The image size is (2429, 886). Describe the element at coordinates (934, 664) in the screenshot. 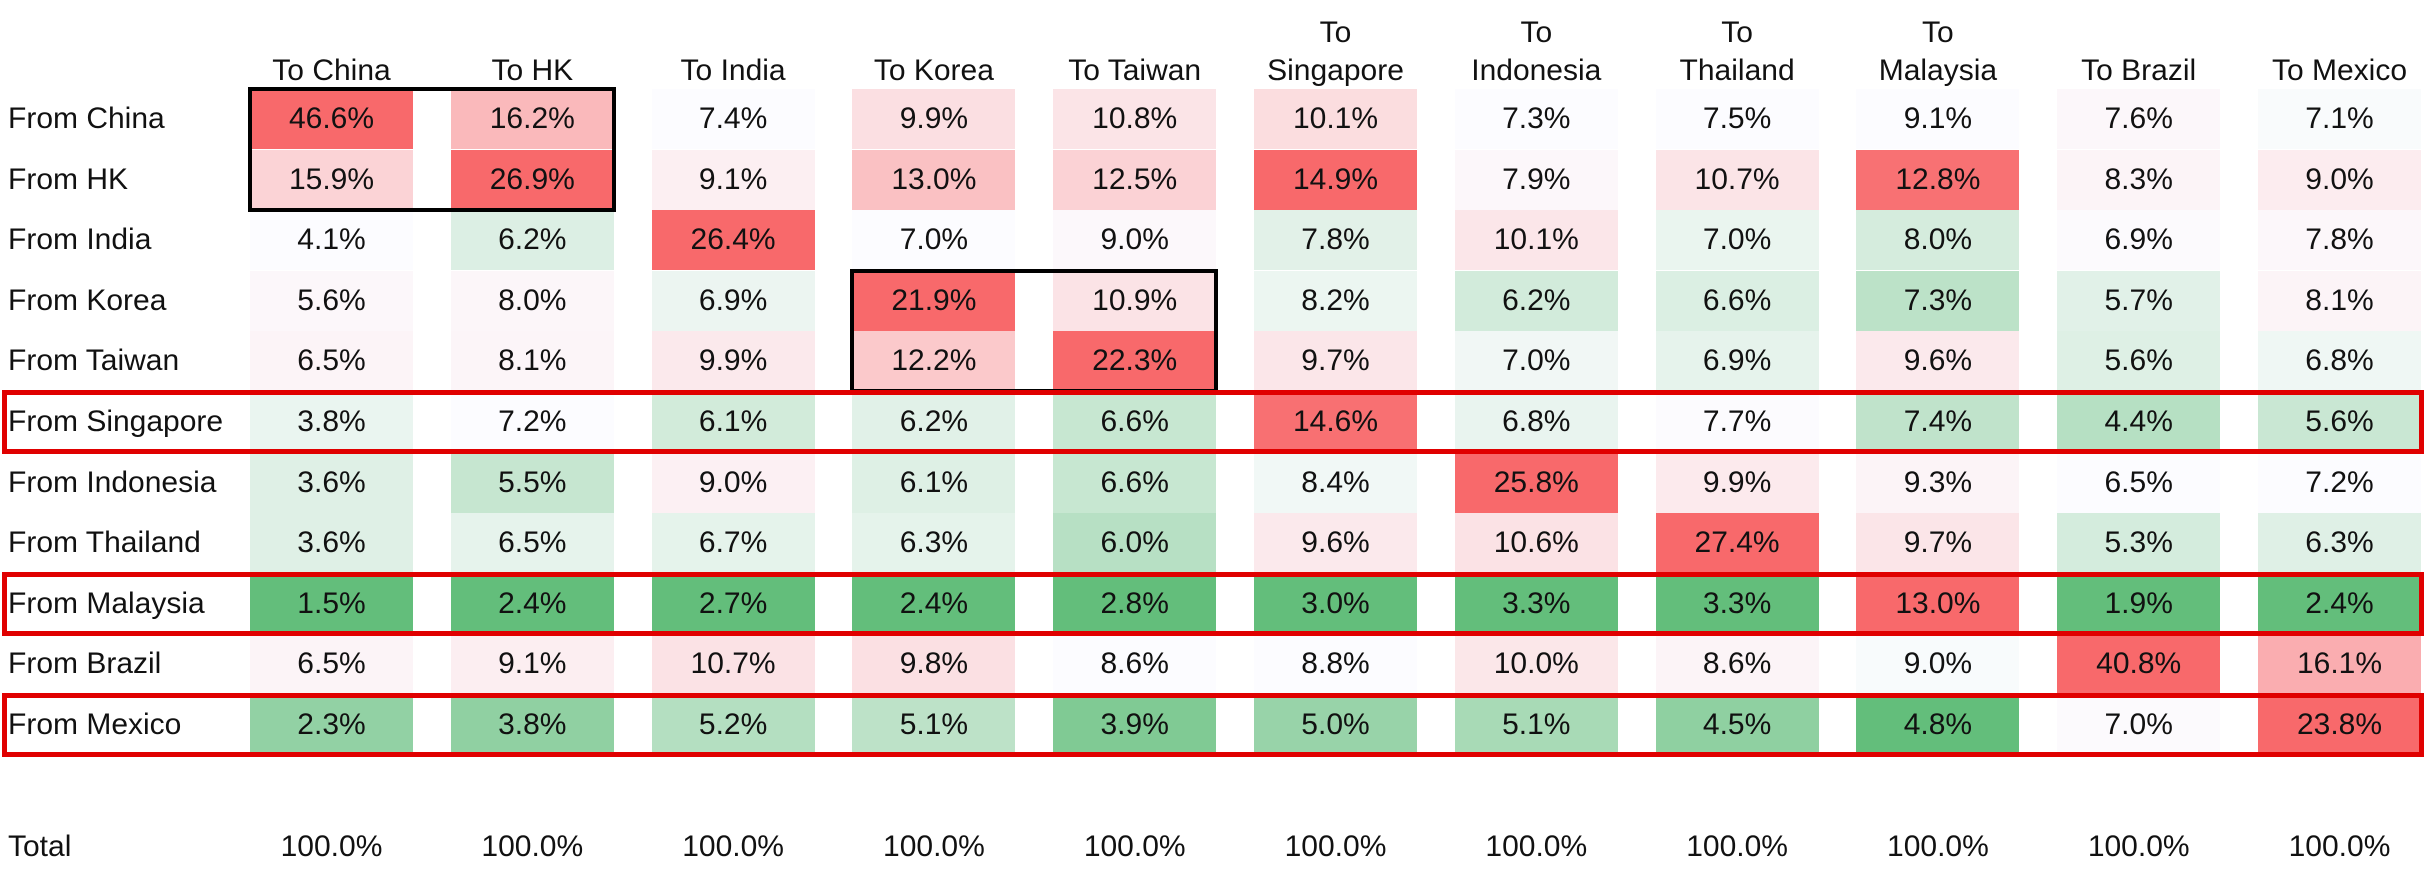

I see `cell: 9.8%` at that location.